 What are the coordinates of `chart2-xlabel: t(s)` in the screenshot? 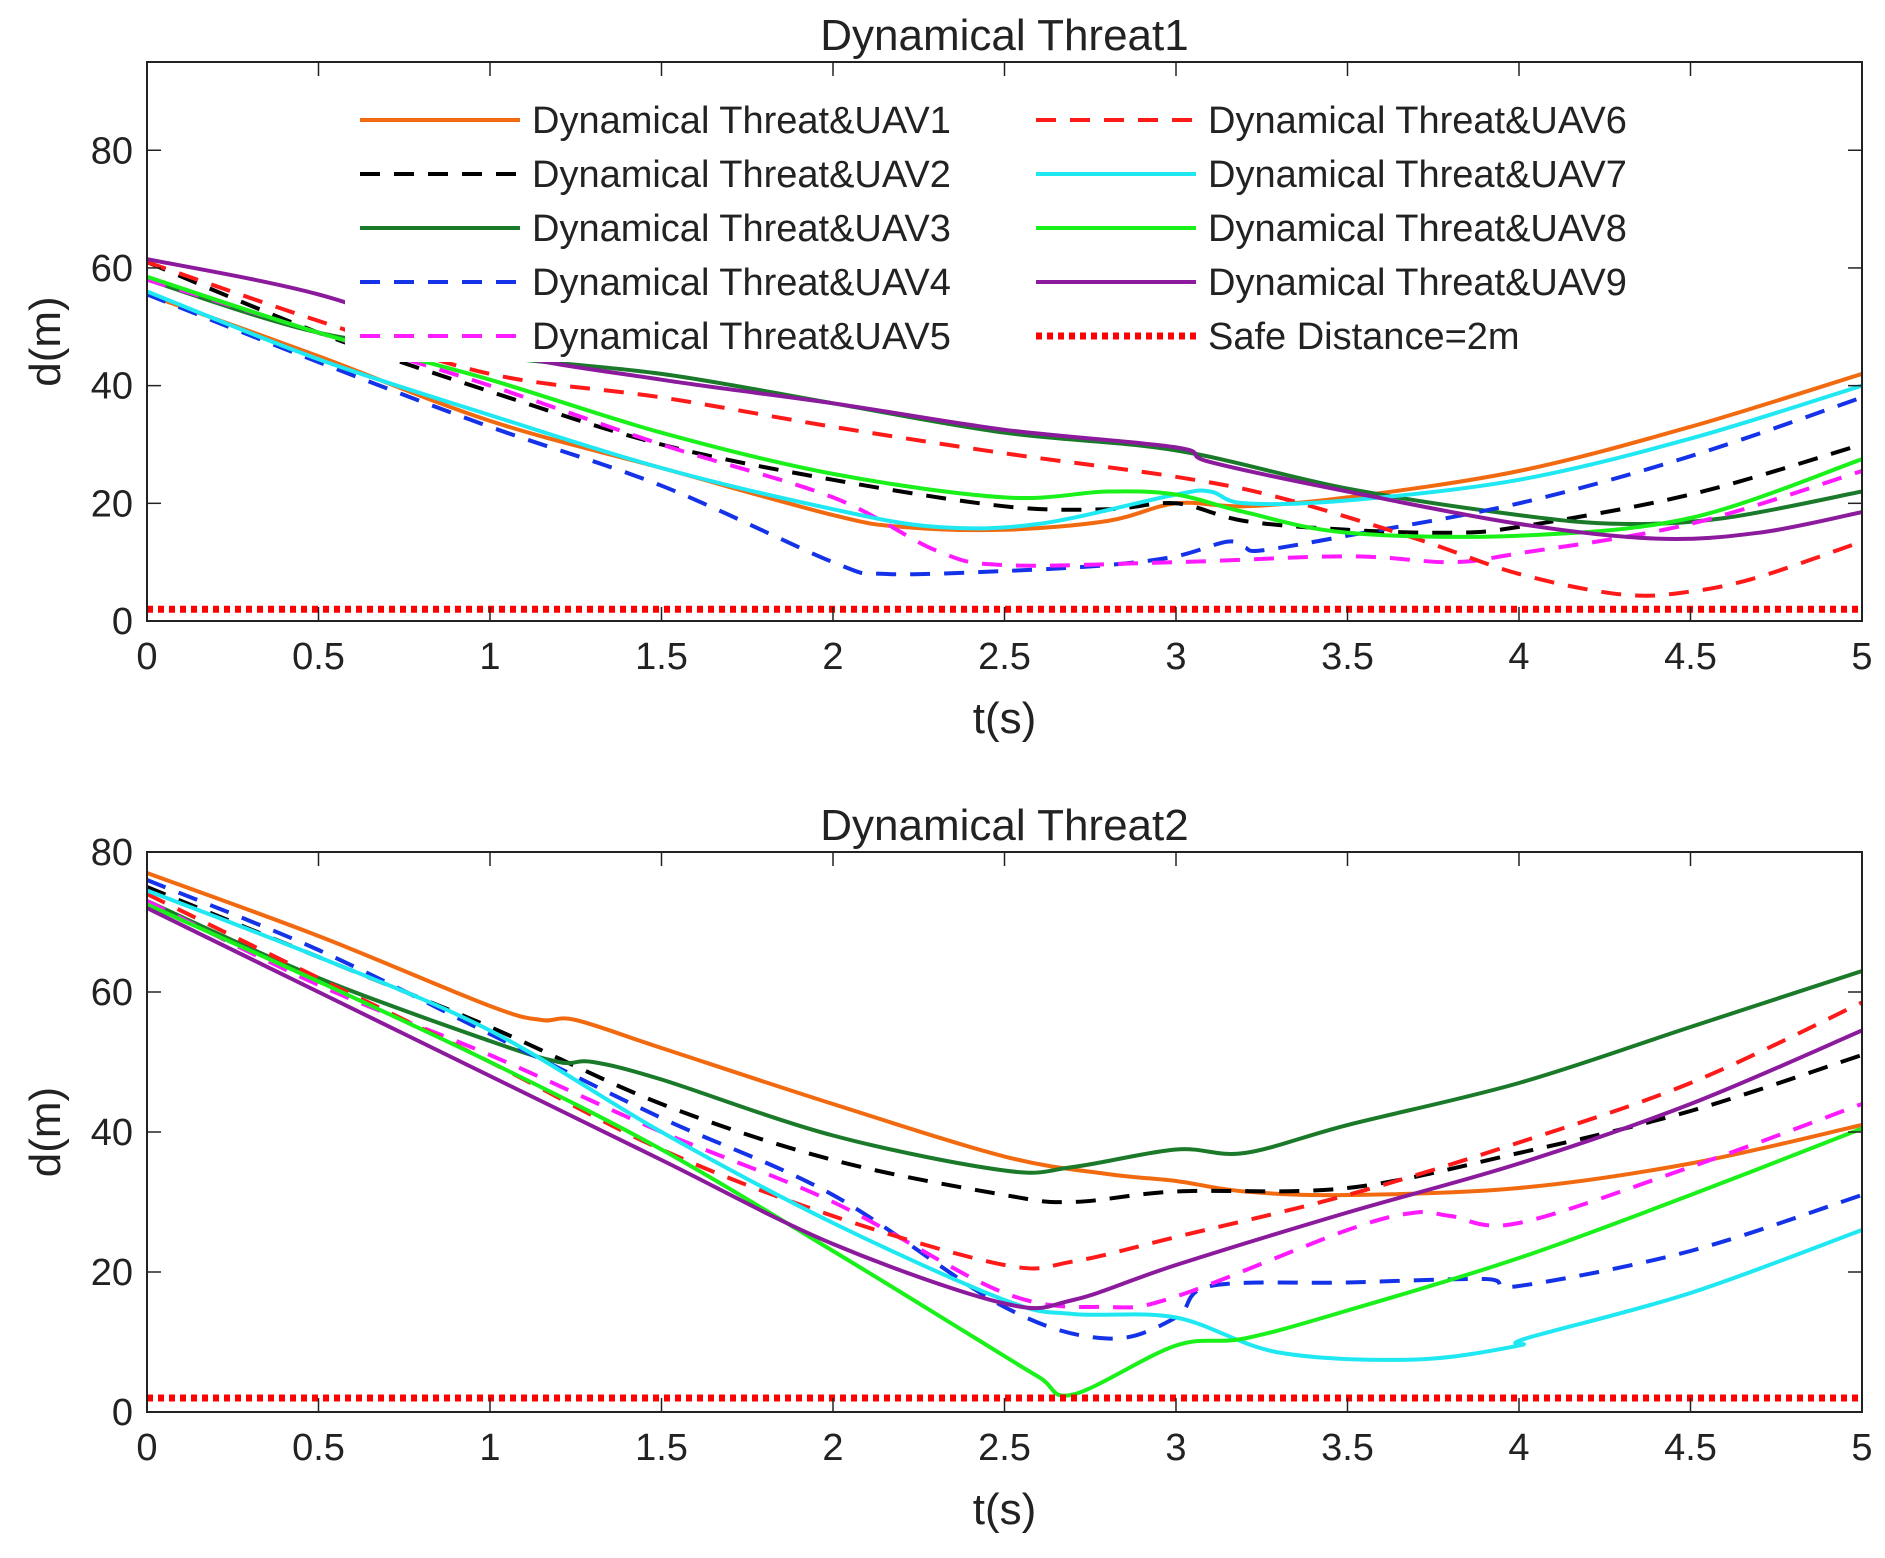 It's located at (1005, 1509).